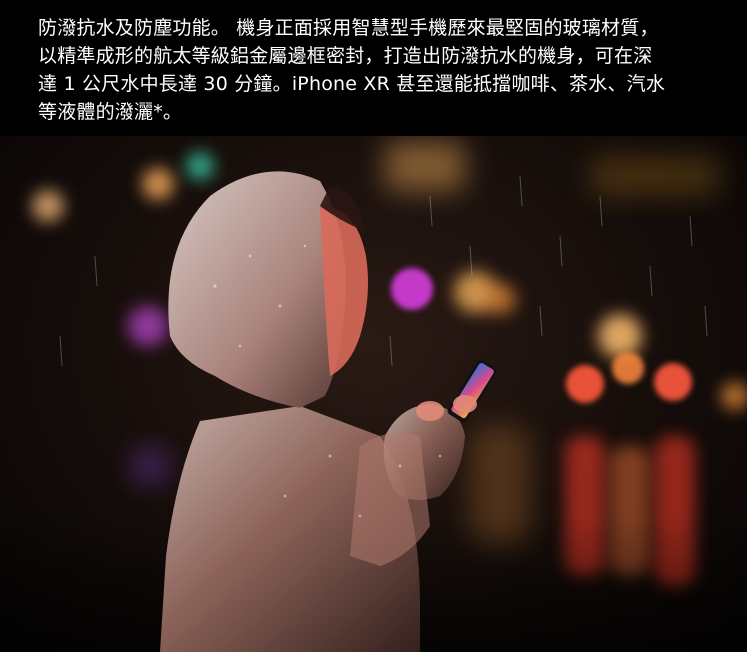  I want to click on caption-line-2: 以精準成形的航太等級鋁金屬邊框密封，打造出防潑抗水的機身，可在深, so click(345, 56).